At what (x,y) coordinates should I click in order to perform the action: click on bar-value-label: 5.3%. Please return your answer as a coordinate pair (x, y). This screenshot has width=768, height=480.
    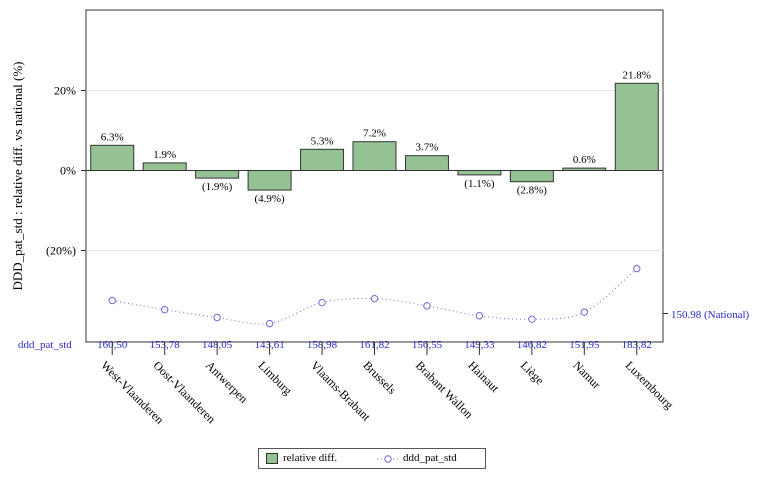
    Looking at the image, I should click on (322, 141).